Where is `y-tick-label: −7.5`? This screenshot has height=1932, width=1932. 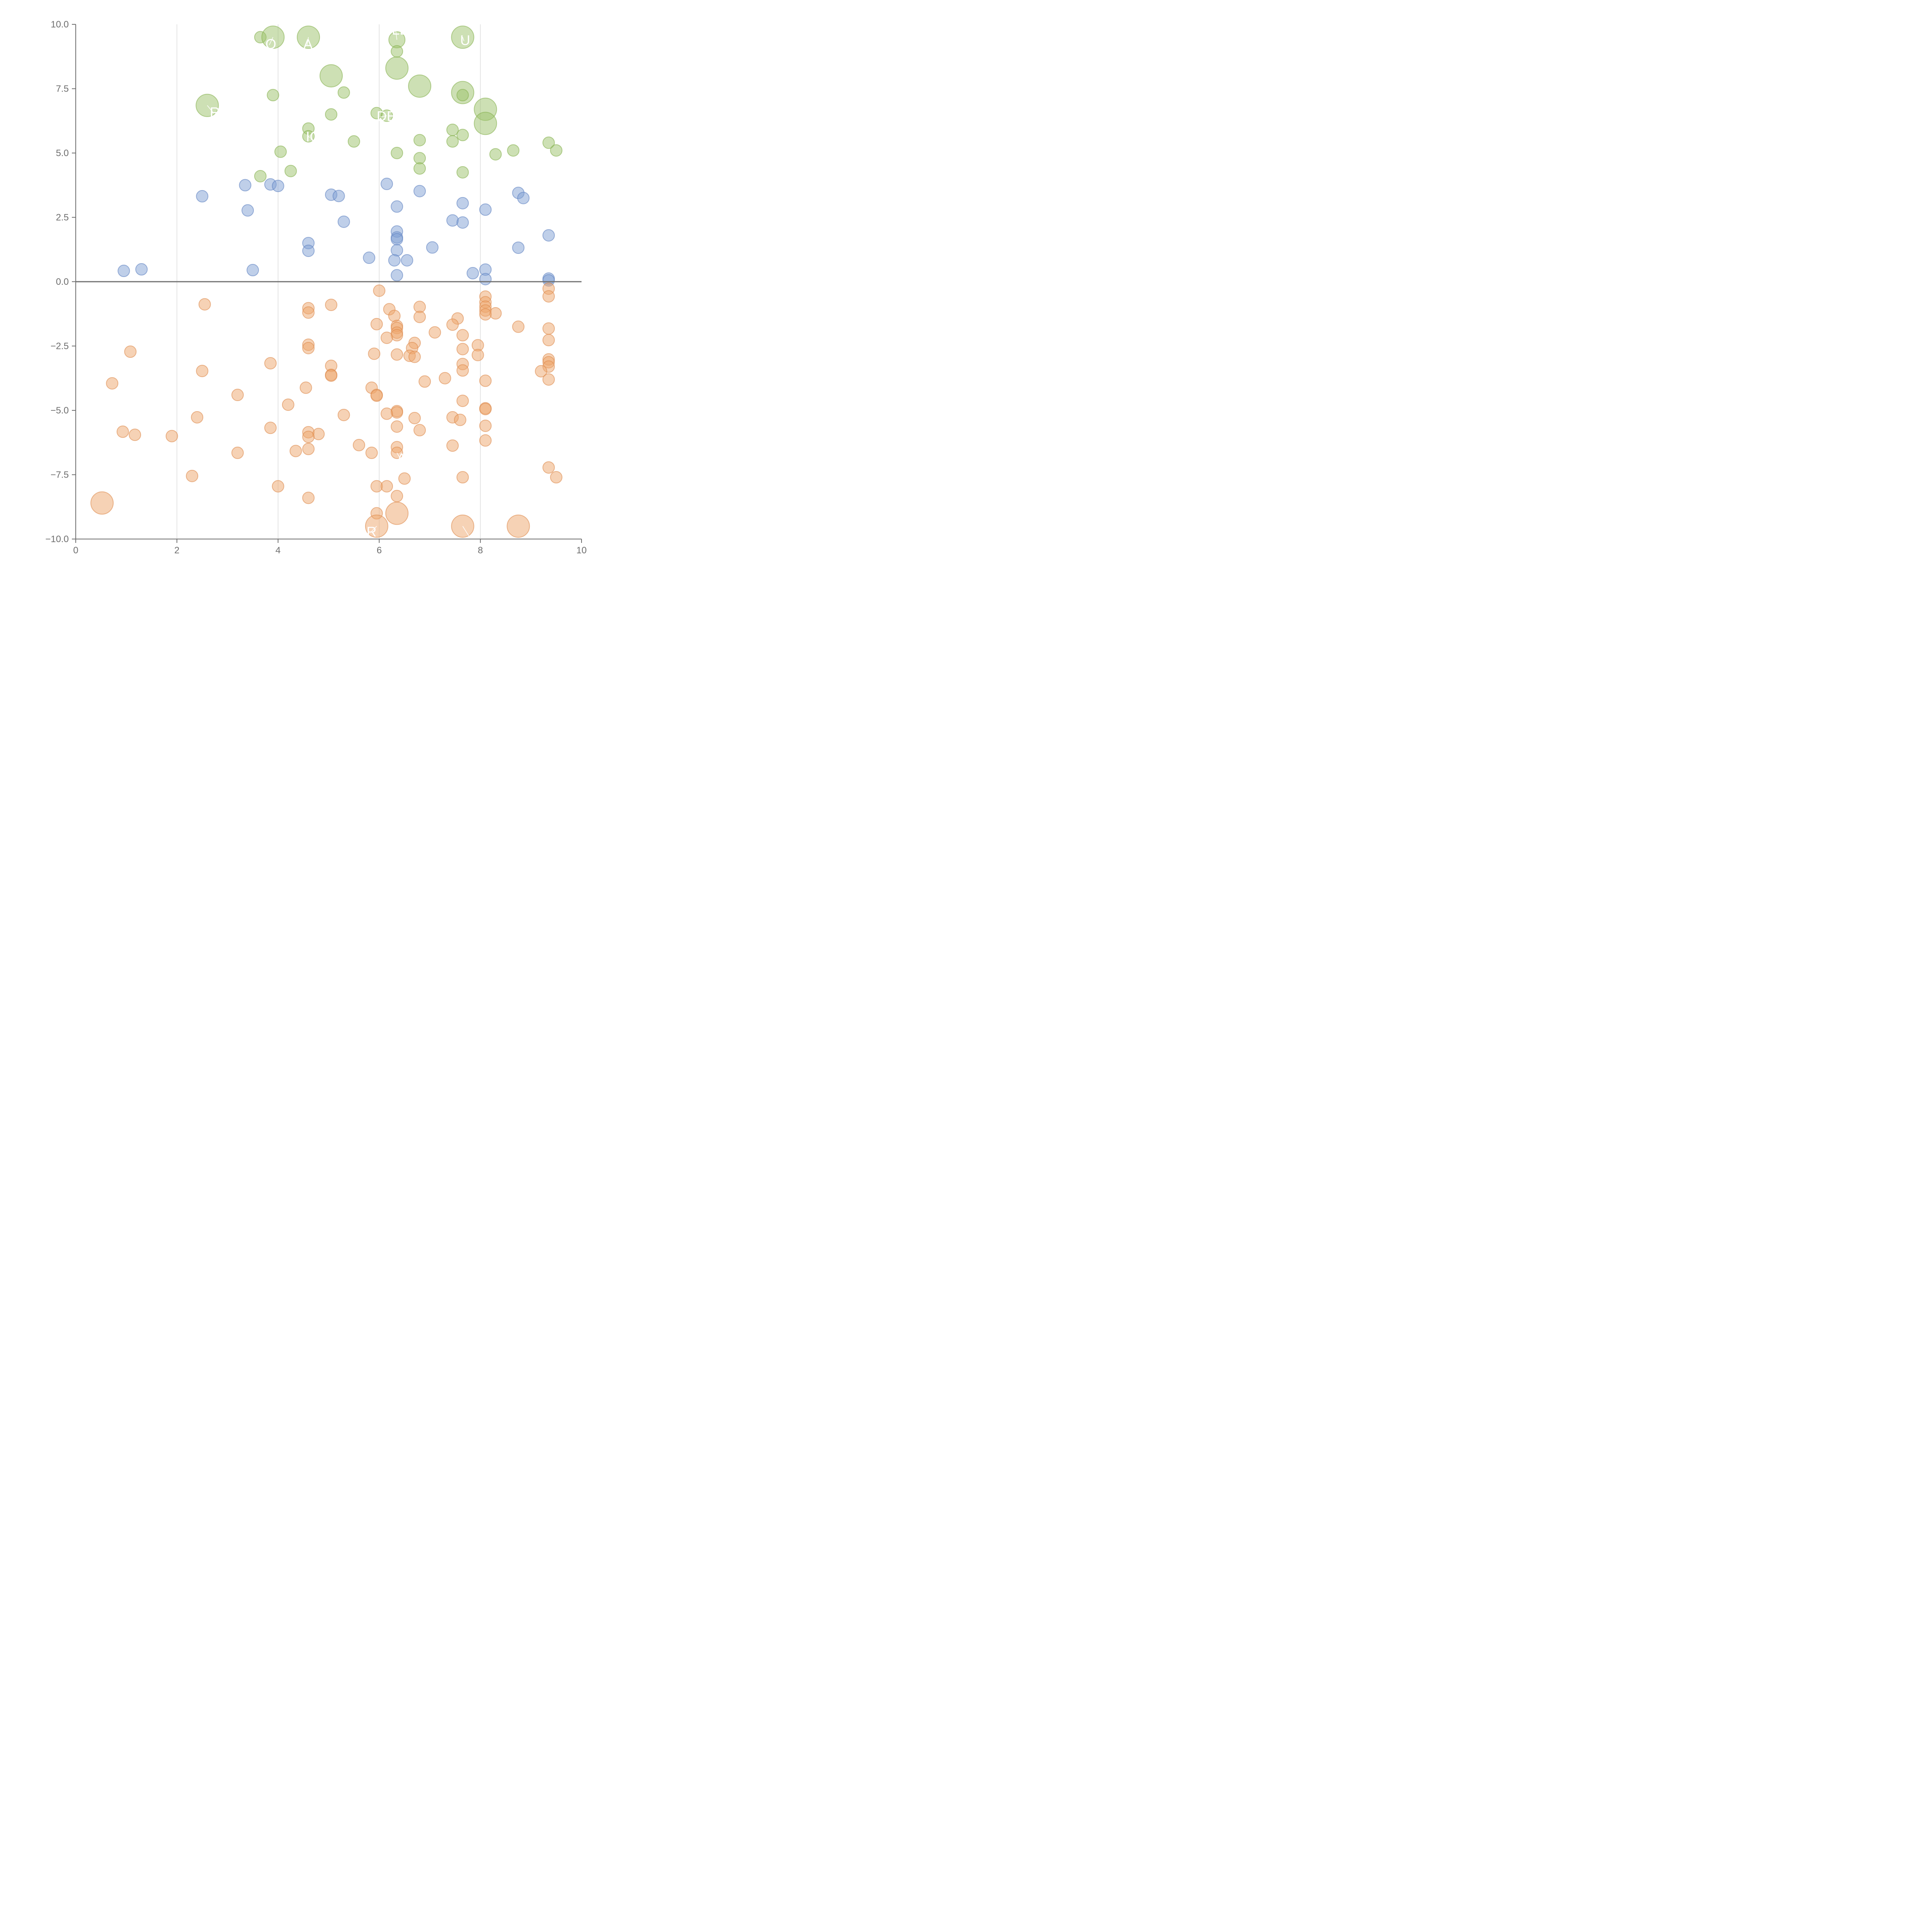
y-tick-label: −7.5 is located at coordinates (60, 475).